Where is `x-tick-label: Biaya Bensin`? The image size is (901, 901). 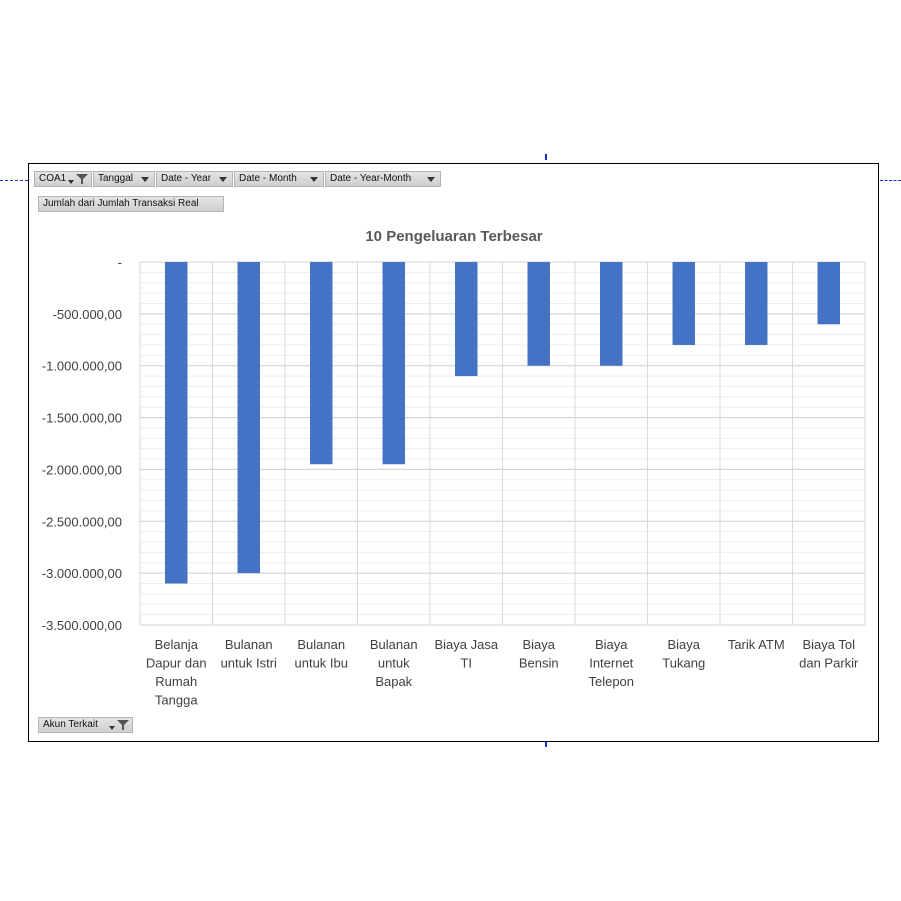
x-tick-label: Biaya Bensin is located at coordinates (539, 654).